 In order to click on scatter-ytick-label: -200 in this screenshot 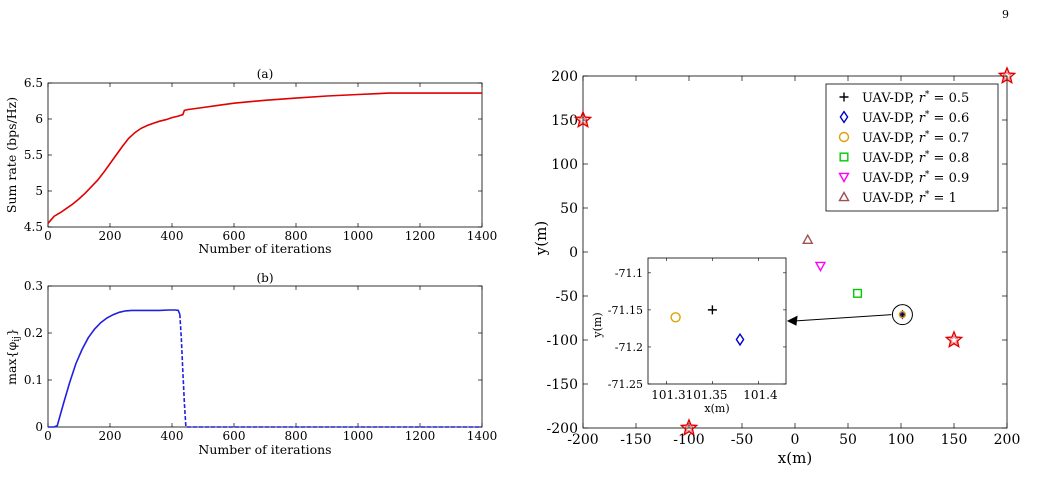, I will do `click(562, 429)`.